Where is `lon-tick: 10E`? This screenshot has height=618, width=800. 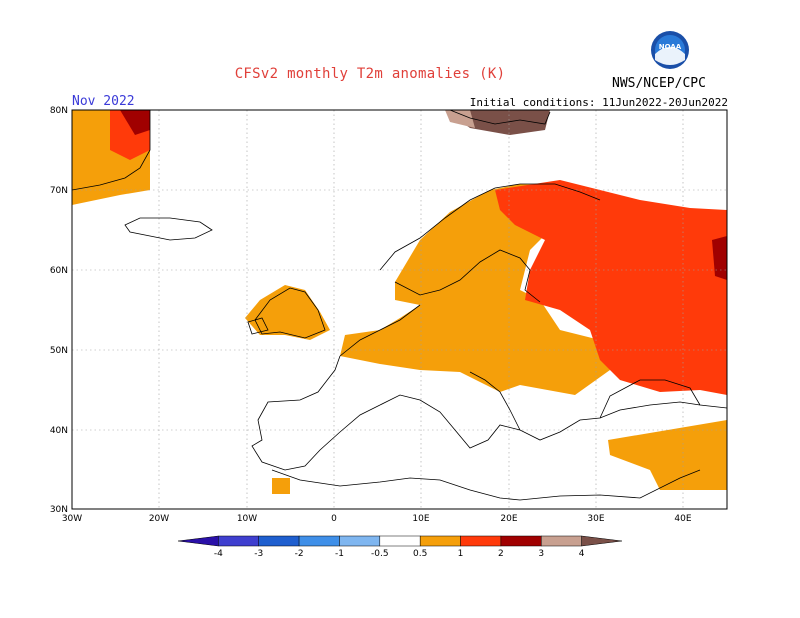 lon-tick: 10E is located at coordinates (420, 519).